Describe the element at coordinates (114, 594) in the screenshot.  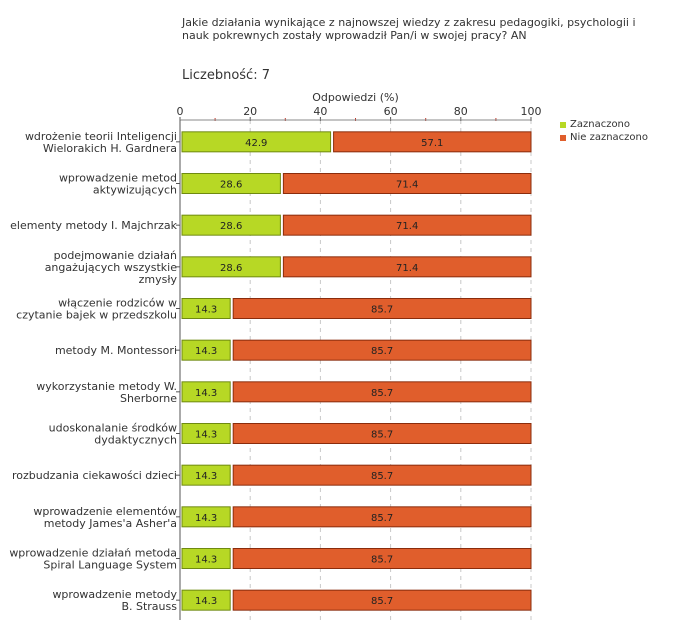
I see `category-label: wprowadzenie metody` at that location.